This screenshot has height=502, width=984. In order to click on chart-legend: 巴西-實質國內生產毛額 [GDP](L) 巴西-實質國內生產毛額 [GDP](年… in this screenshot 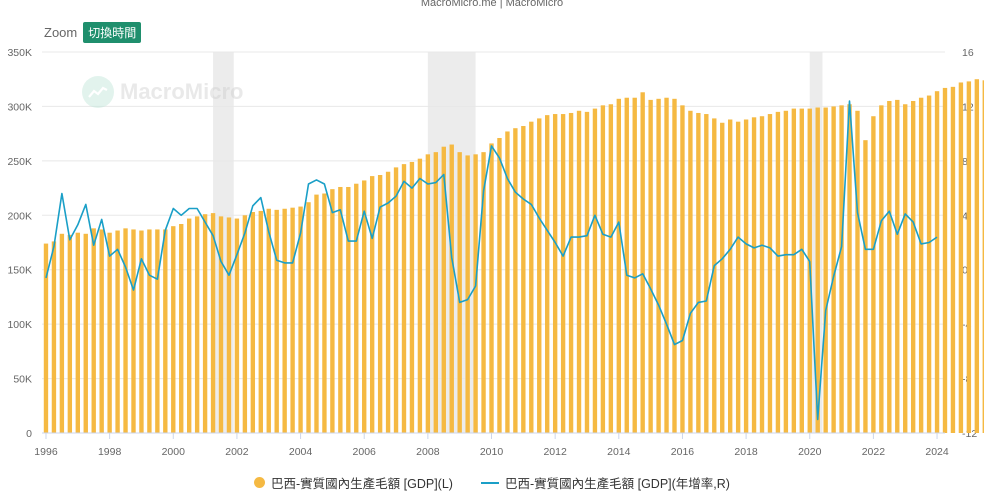, I will do `click(492, 482)`.